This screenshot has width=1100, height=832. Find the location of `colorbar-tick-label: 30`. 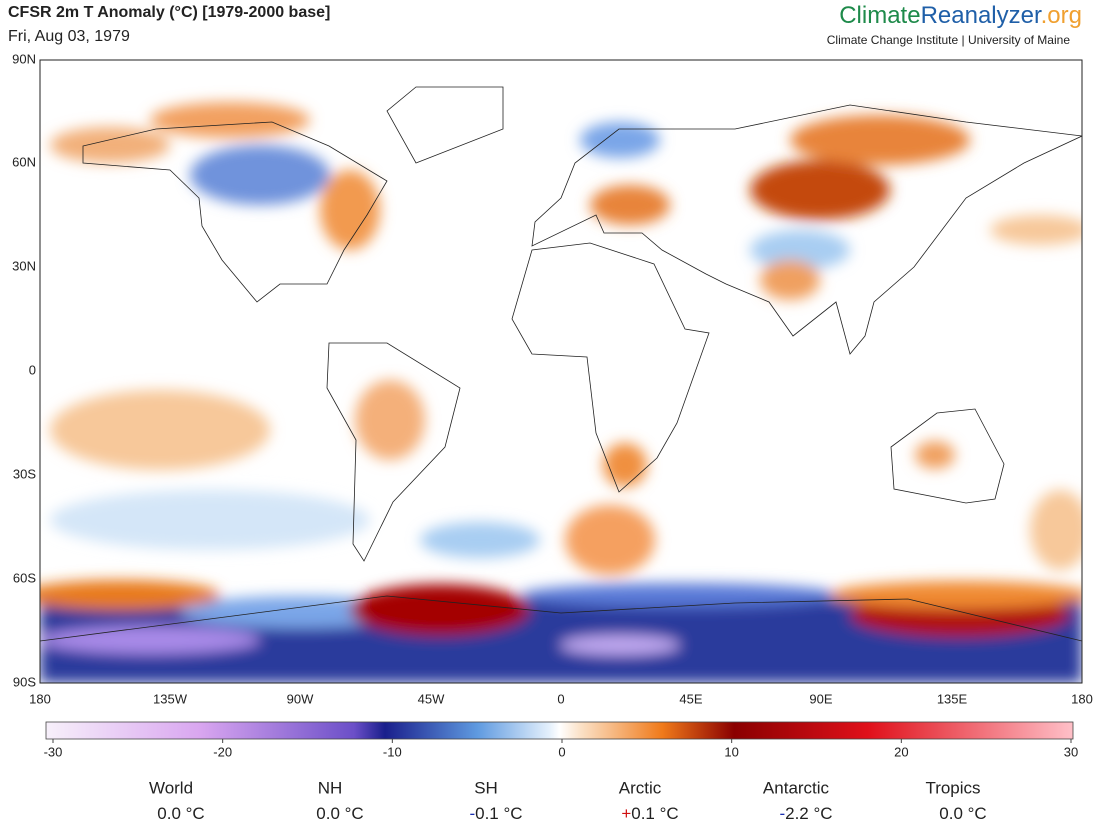

colorbar-tick-label: 30 is located at coordinates (1071, 751).